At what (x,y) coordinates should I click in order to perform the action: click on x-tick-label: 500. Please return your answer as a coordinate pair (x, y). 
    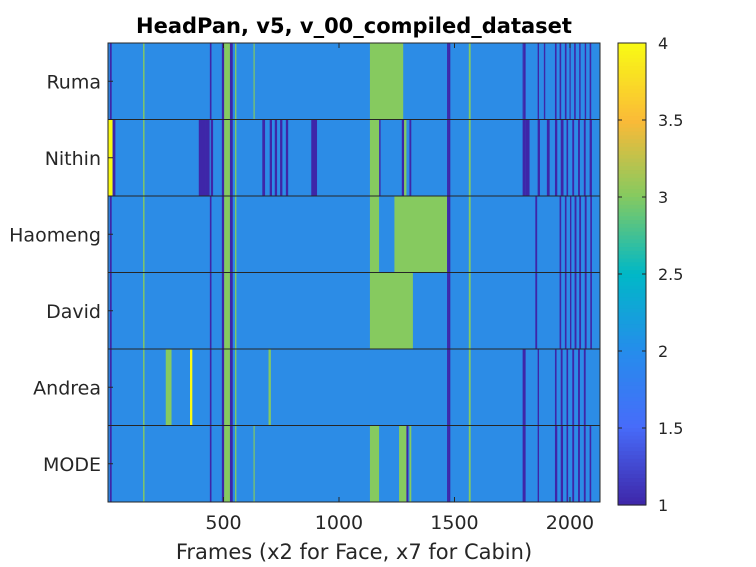
    Looking at the image, I should click on (223, 523).